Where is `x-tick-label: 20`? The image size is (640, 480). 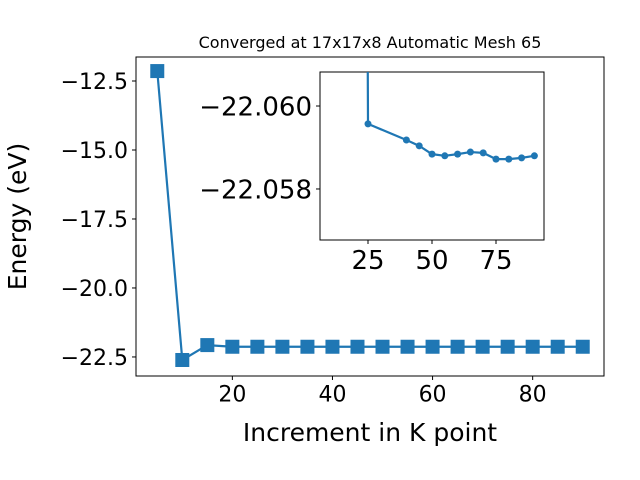
x-tick-label: 20 is located at coordinates (232, 395).